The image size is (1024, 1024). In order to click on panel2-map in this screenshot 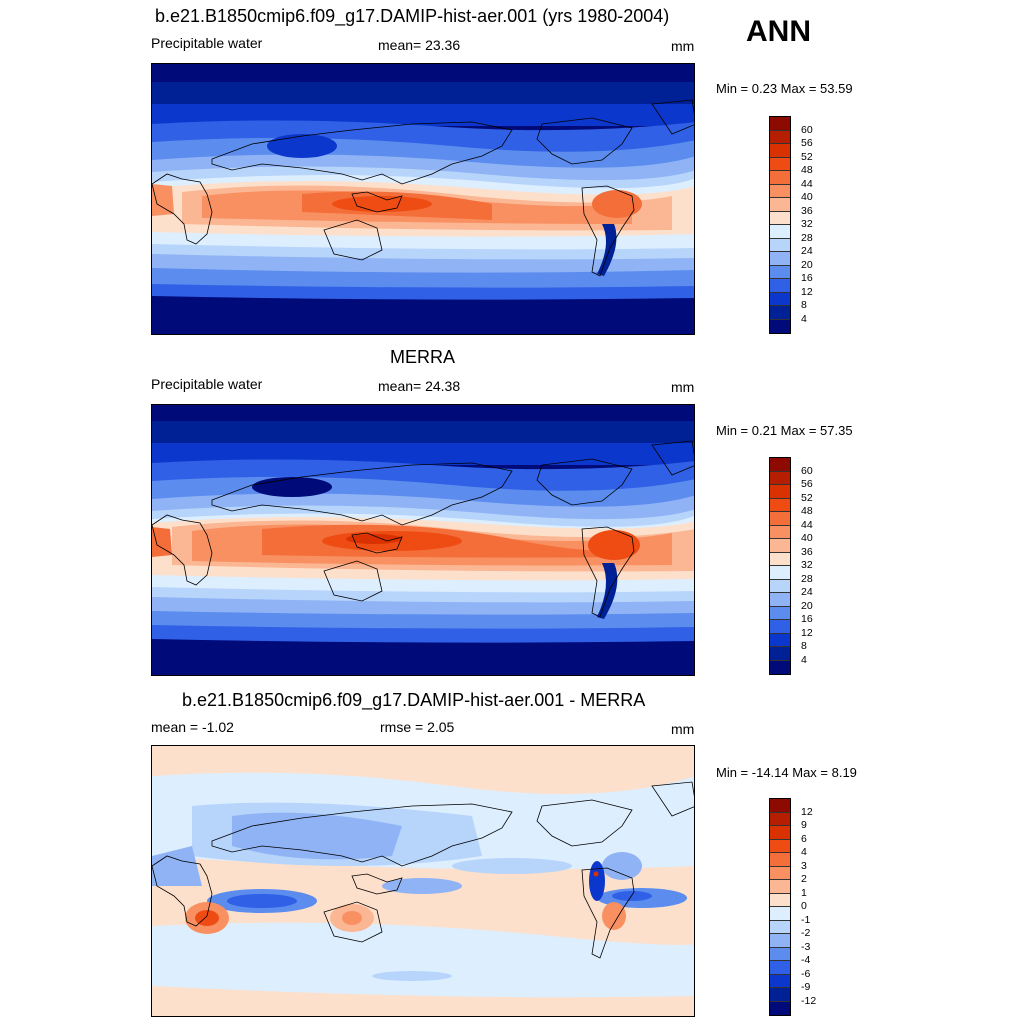, I will do `click(423, 540)`.